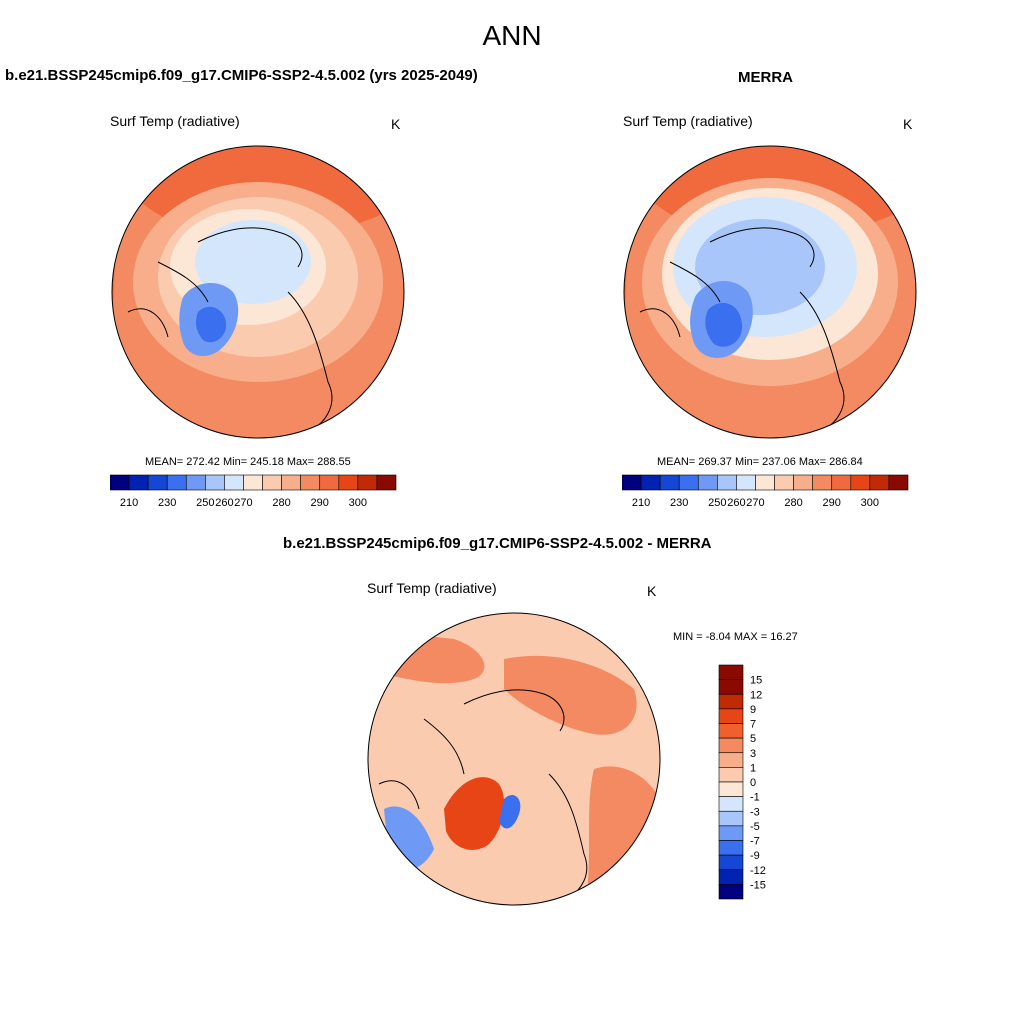 The image size is (1024, 1024). I want to click on obs-panel-title: MERRA, so click(765, 77).